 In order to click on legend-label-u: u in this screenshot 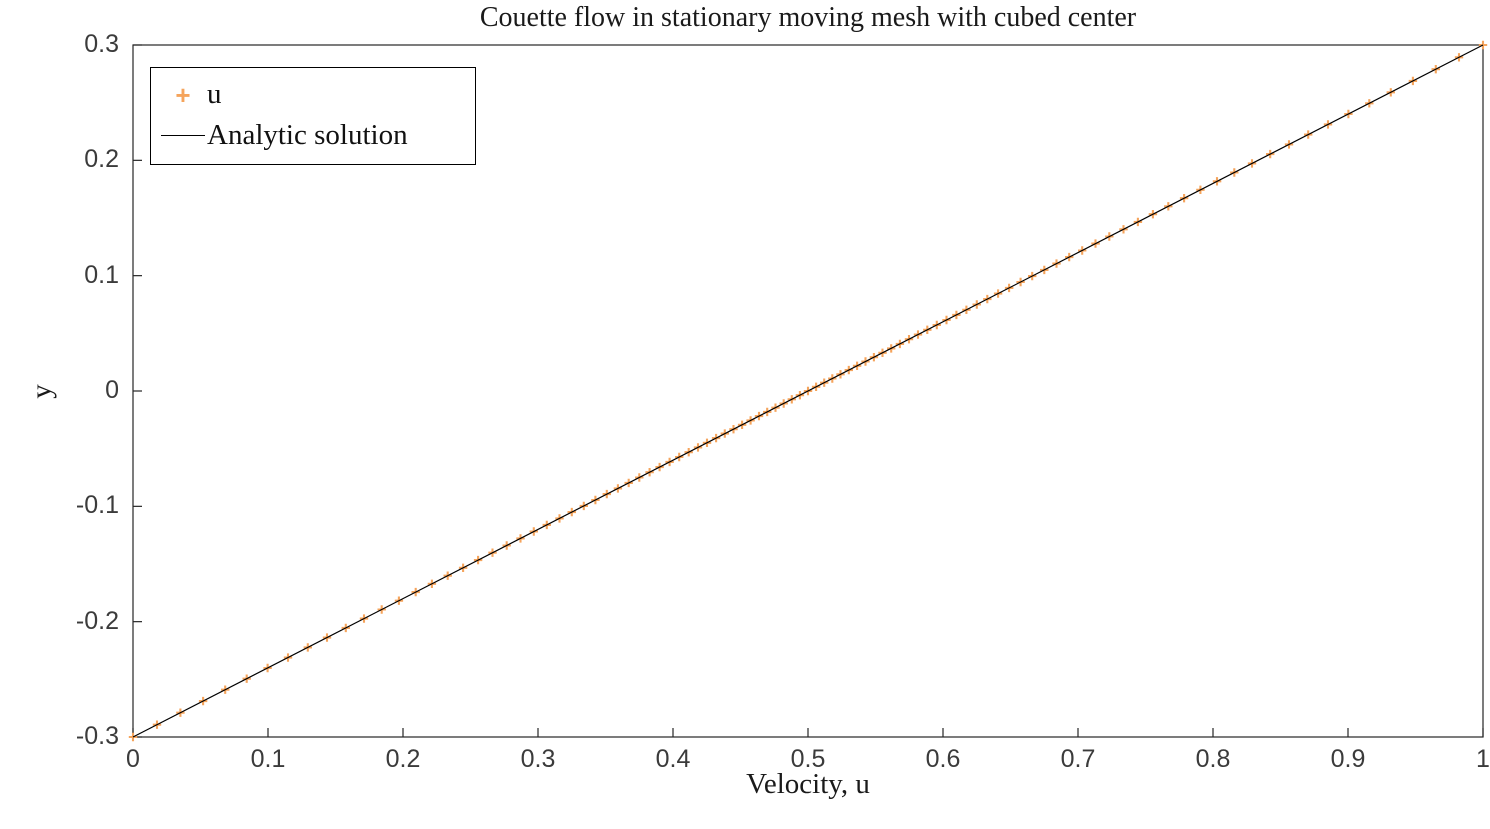, I will do `click(214, 94)`.